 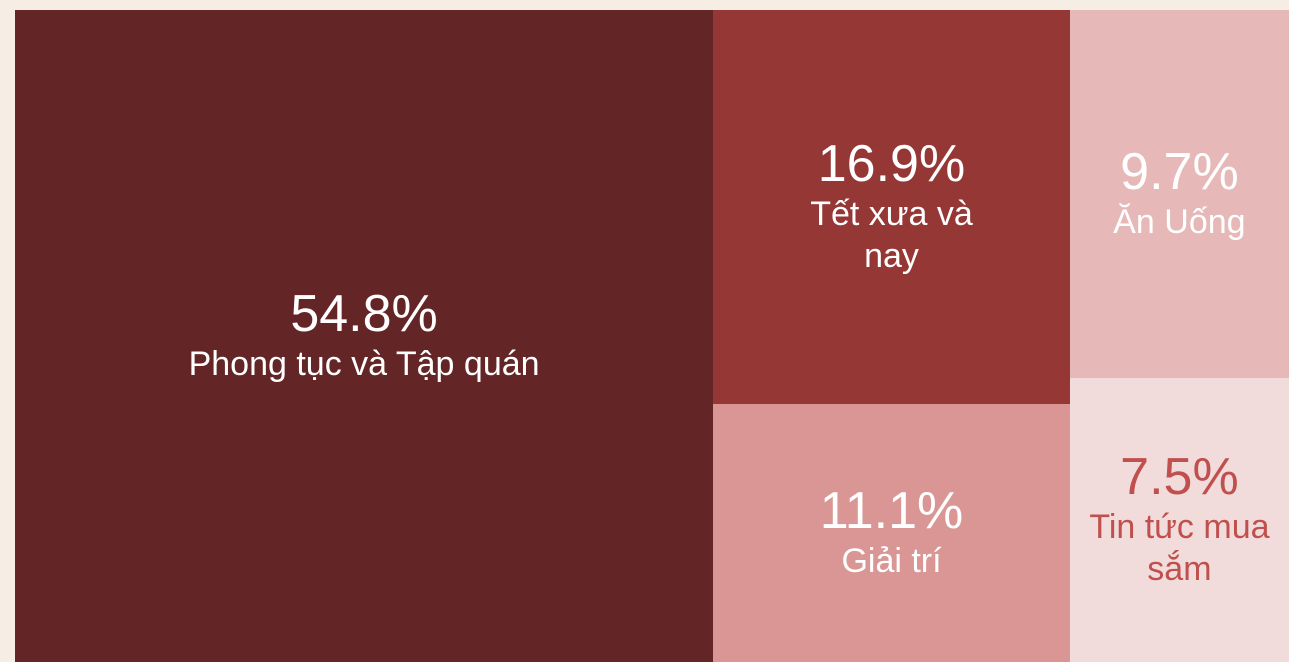 I want to click on tile: 9.7% Ăn Uống, so click(x=1179, y=194).